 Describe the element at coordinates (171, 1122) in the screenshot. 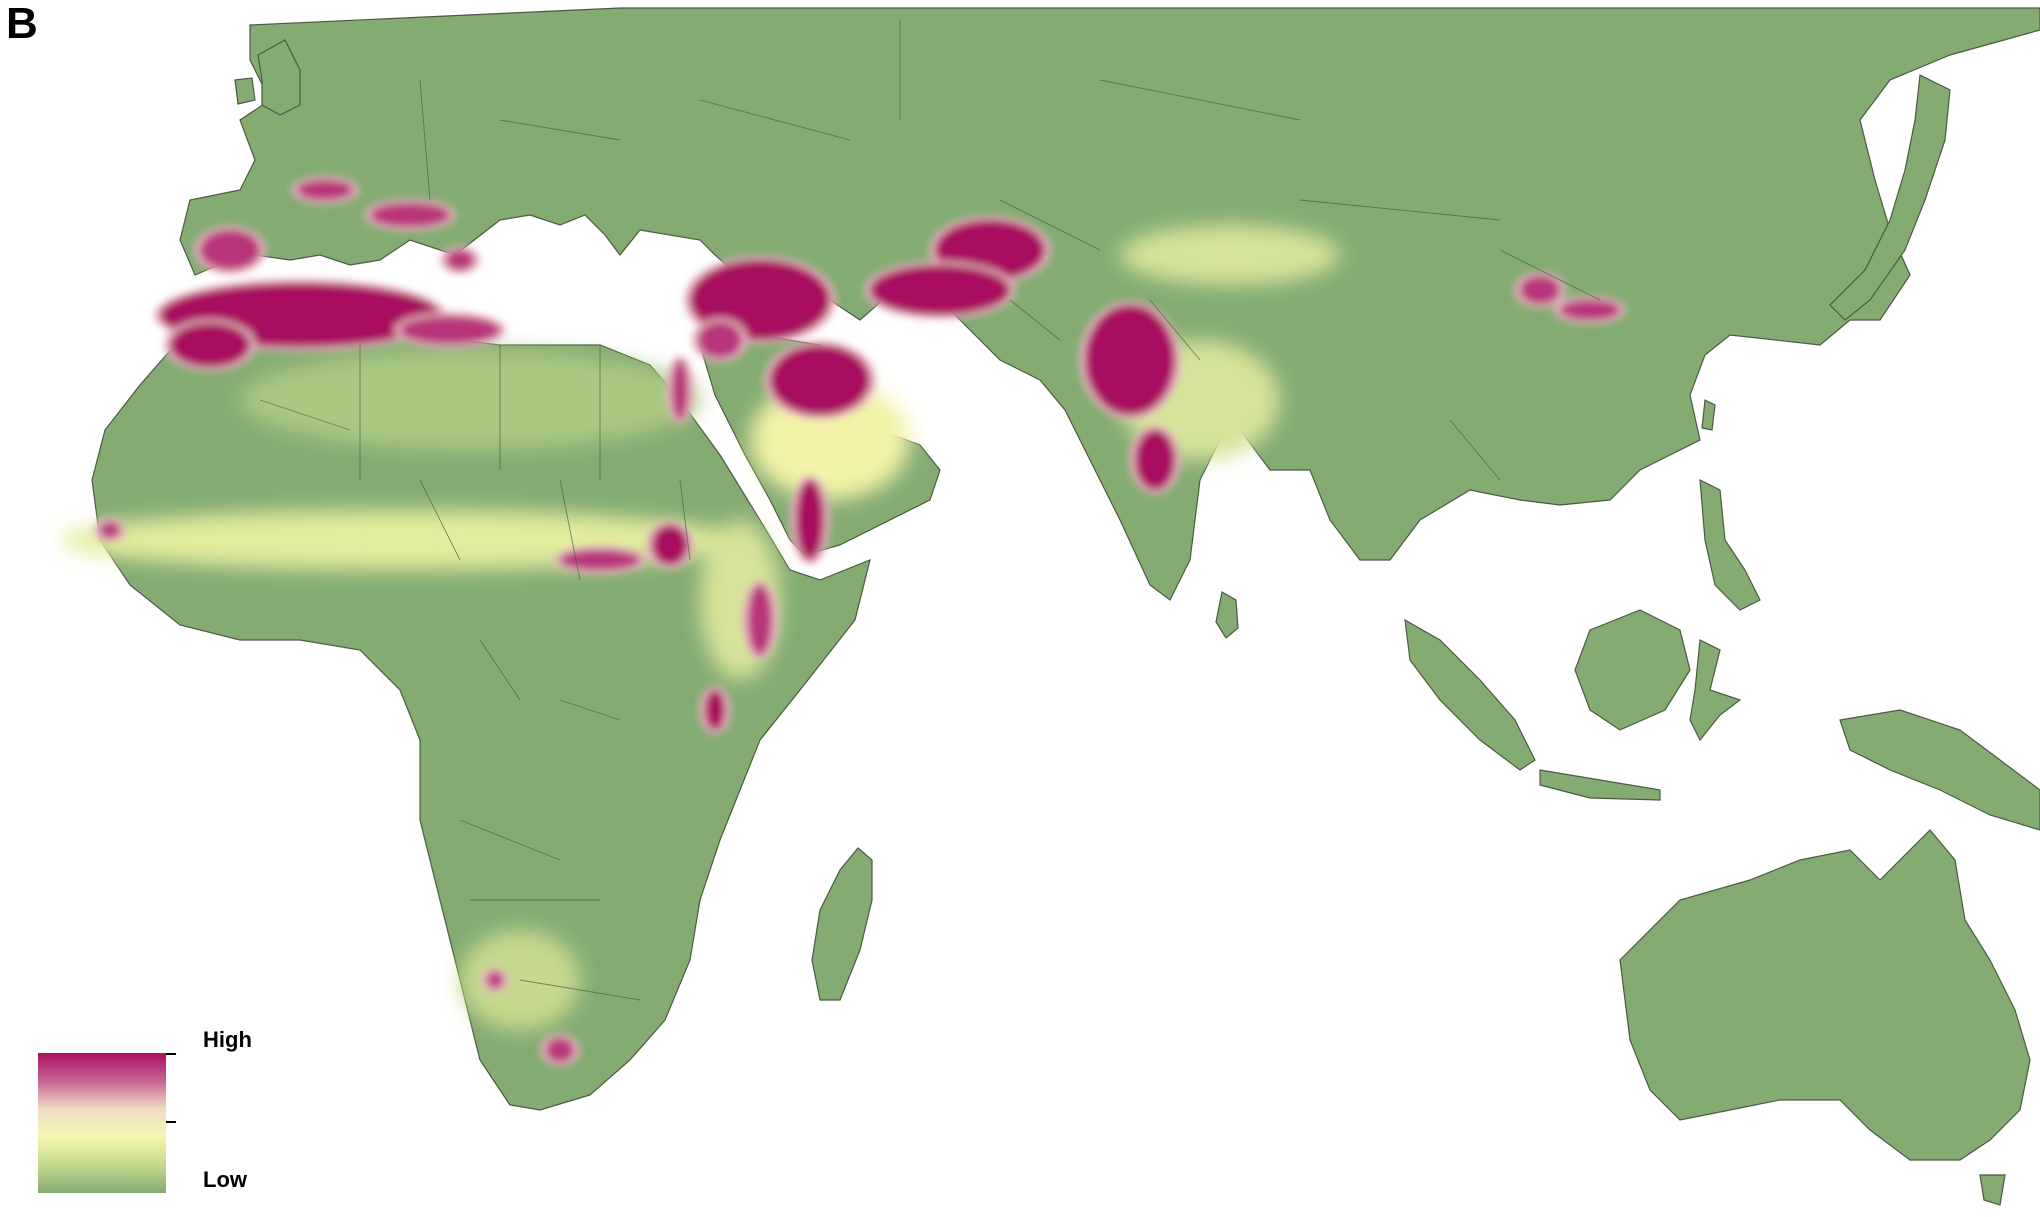

I see `legend-tick-mid` at that location.